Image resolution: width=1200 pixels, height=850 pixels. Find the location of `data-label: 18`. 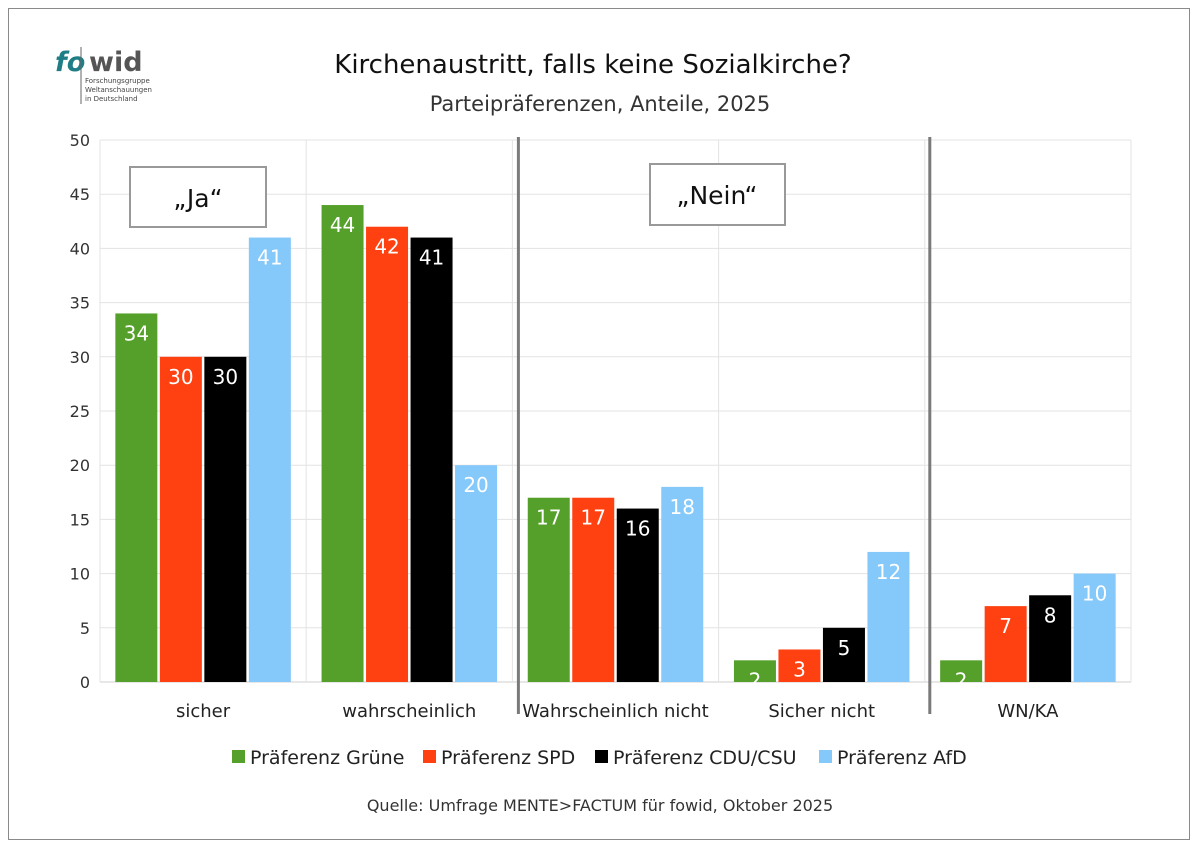

data-label: 18 is located at coordinates (682, 507).